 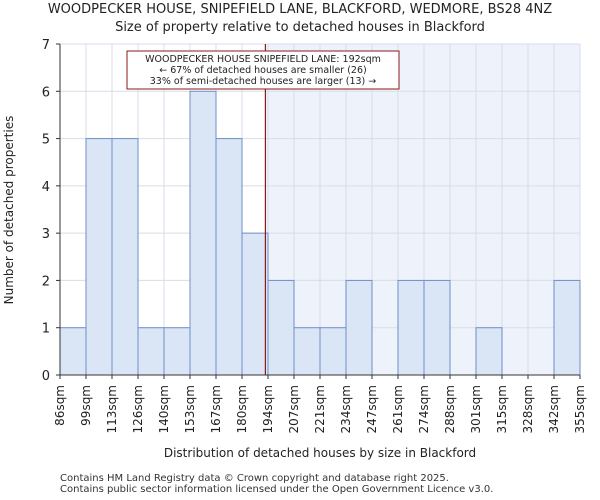 I want to click on y-tick-label: 3, so click(x=46, y=234).